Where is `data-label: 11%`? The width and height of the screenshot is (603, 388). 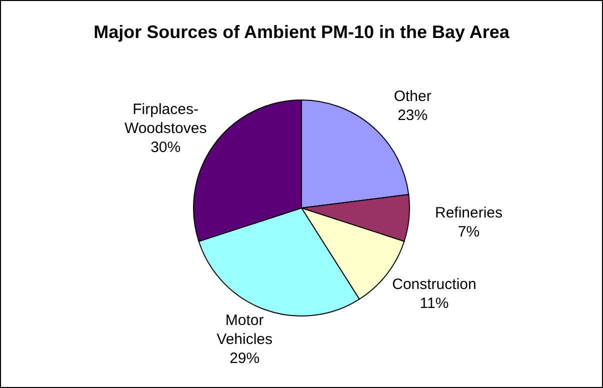
data-label: 11% is located at coordinates (434, 303).